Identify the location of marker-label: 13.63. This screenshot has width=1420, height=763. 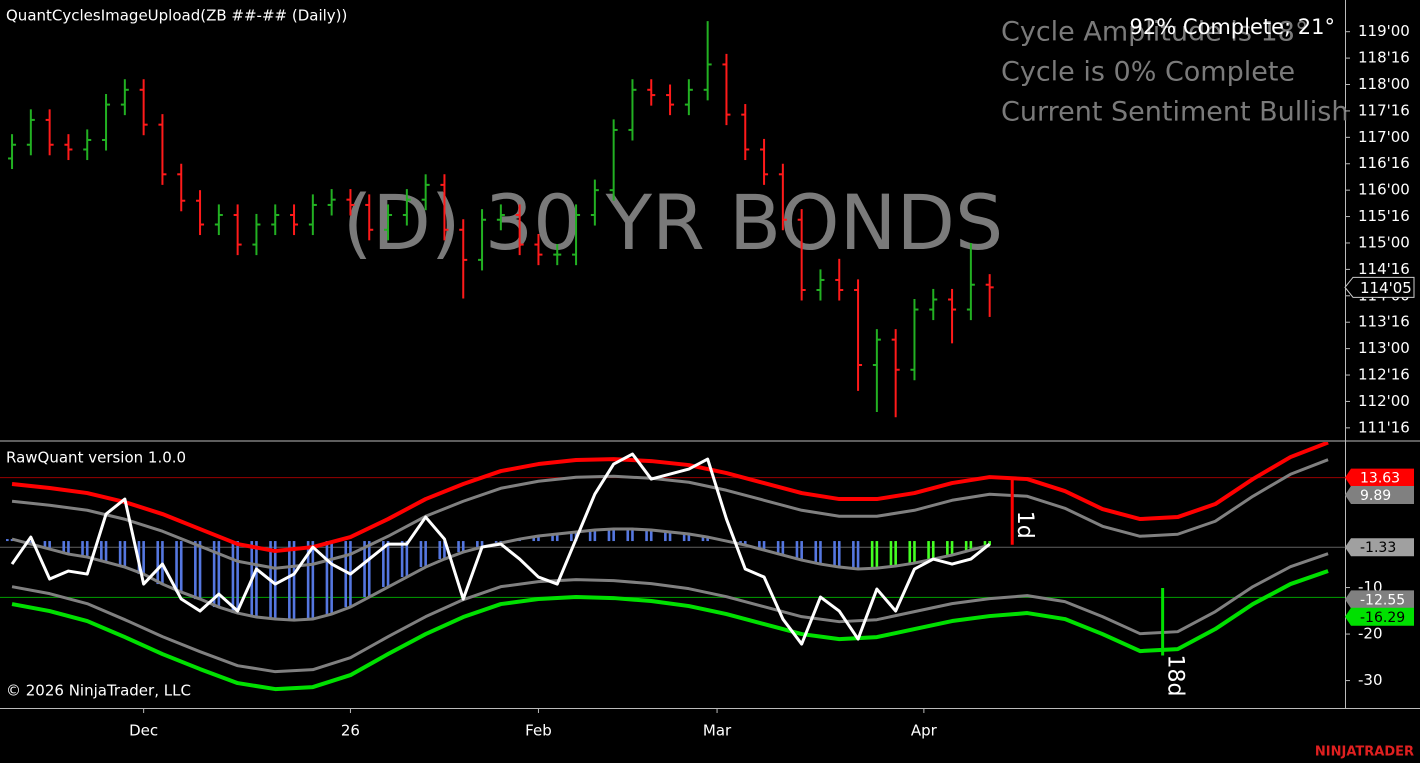
(1380, 479).